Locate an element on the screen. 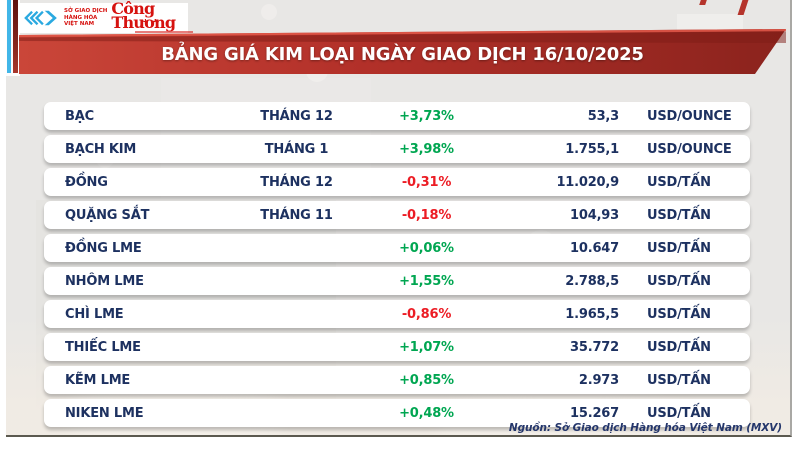  mxv-logo-icon is located at coordinates (40, 18).